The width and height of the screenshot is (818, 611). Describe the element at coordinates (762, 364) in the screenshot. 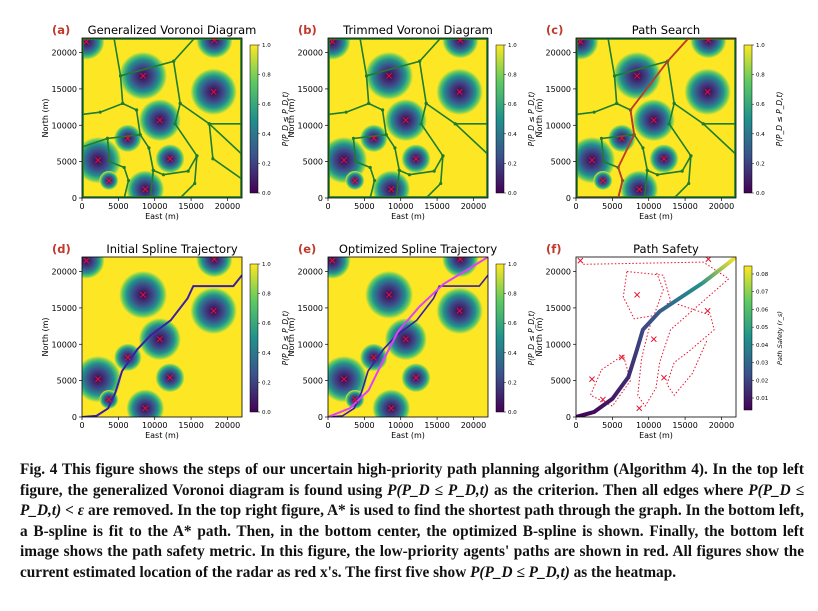

I see `colorbar-tick-label: 0.03` at that location.